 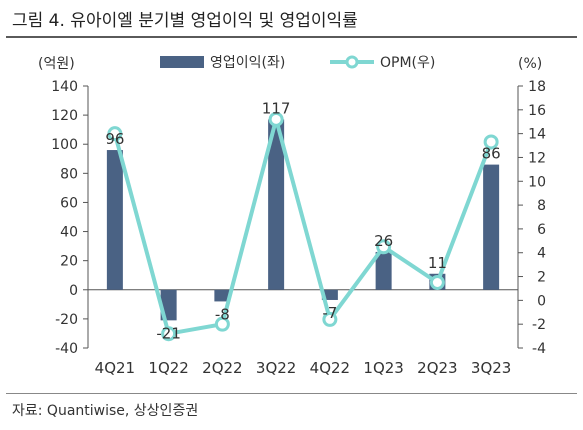 I want to click on right-tick-label: 8, so click(x=541, y=206).